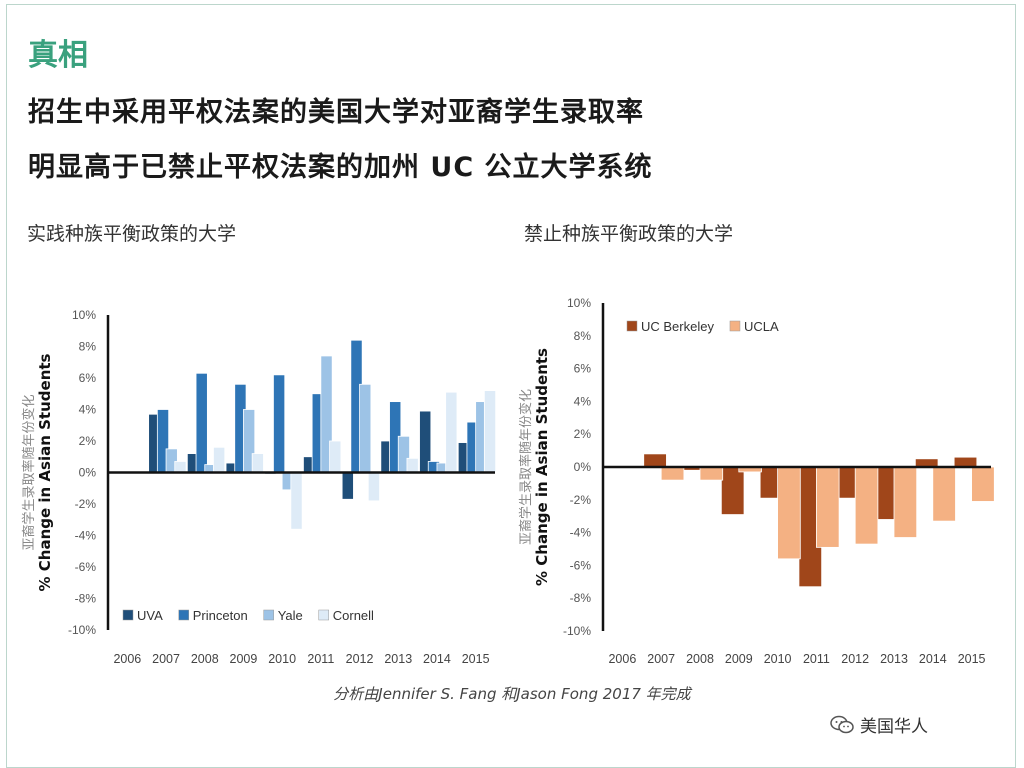  Describe the element at coordinates (672, 473) in the screenshot. I see `bar-ucla-2007` at that location.